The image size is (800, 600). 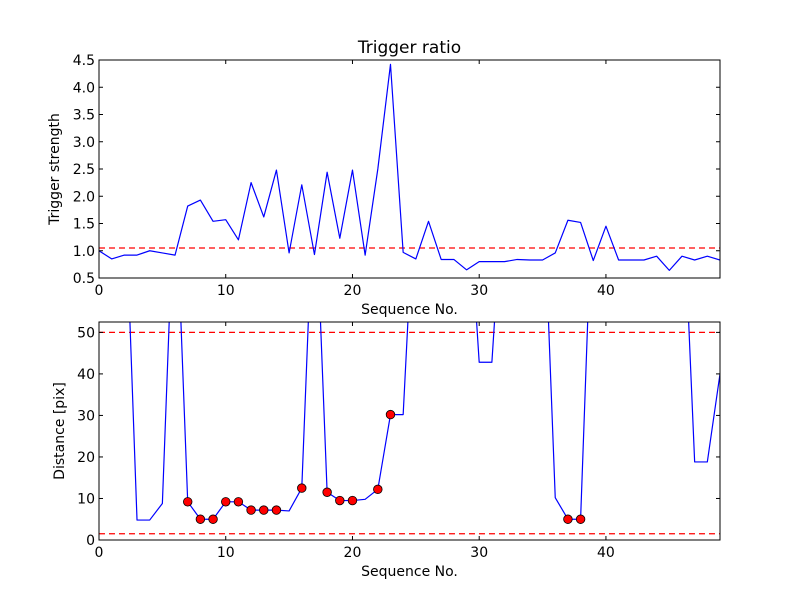 What do you see at coordinates (86, 499) in the screenshot?
I see `y-tick-label: 10` at bounding box center [86, 499].